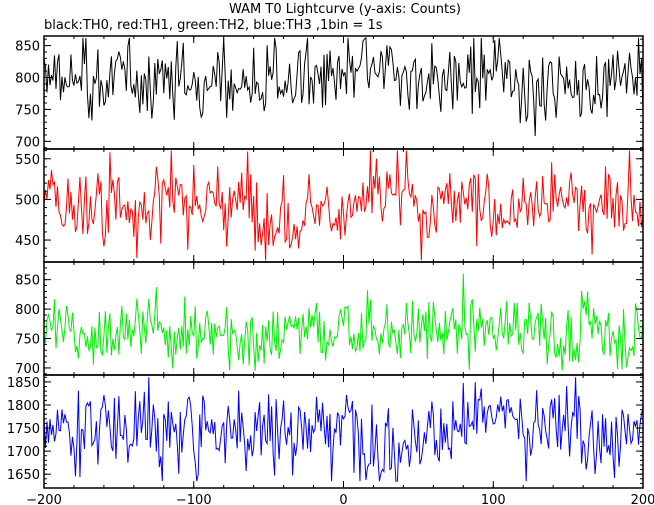  I want to click on y-tick-label: 1800, so click(23, 406).